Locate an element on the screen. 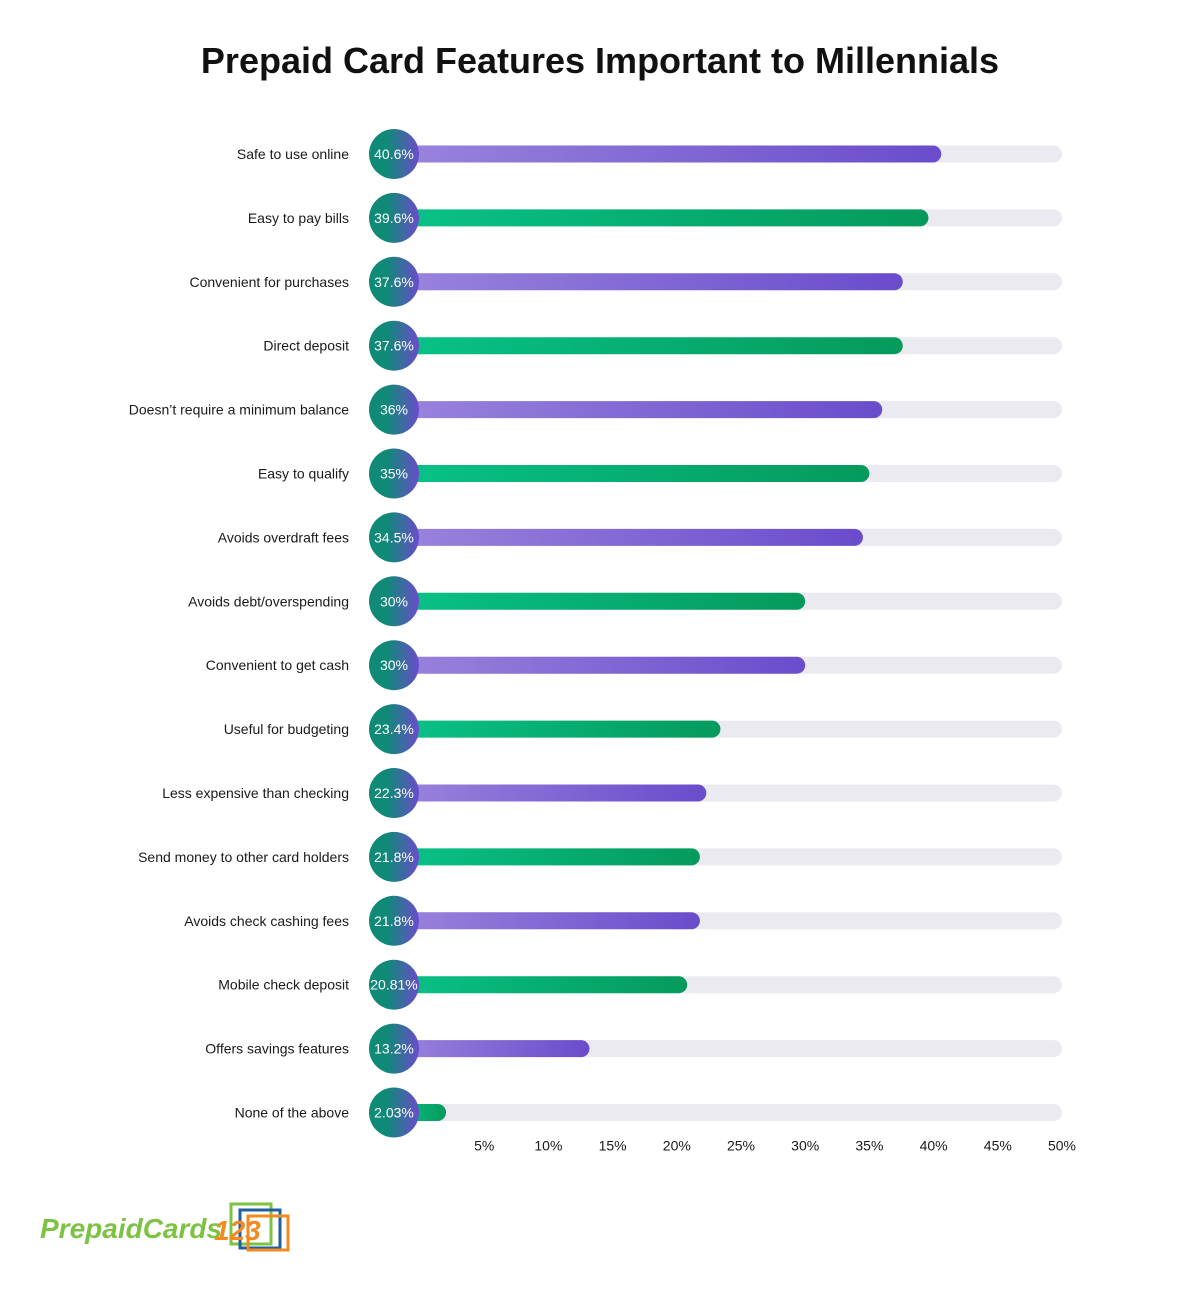 This screenshot has height=1296, width=1200. category-label: Easy to pay bills is located at coordinates (298, 218).